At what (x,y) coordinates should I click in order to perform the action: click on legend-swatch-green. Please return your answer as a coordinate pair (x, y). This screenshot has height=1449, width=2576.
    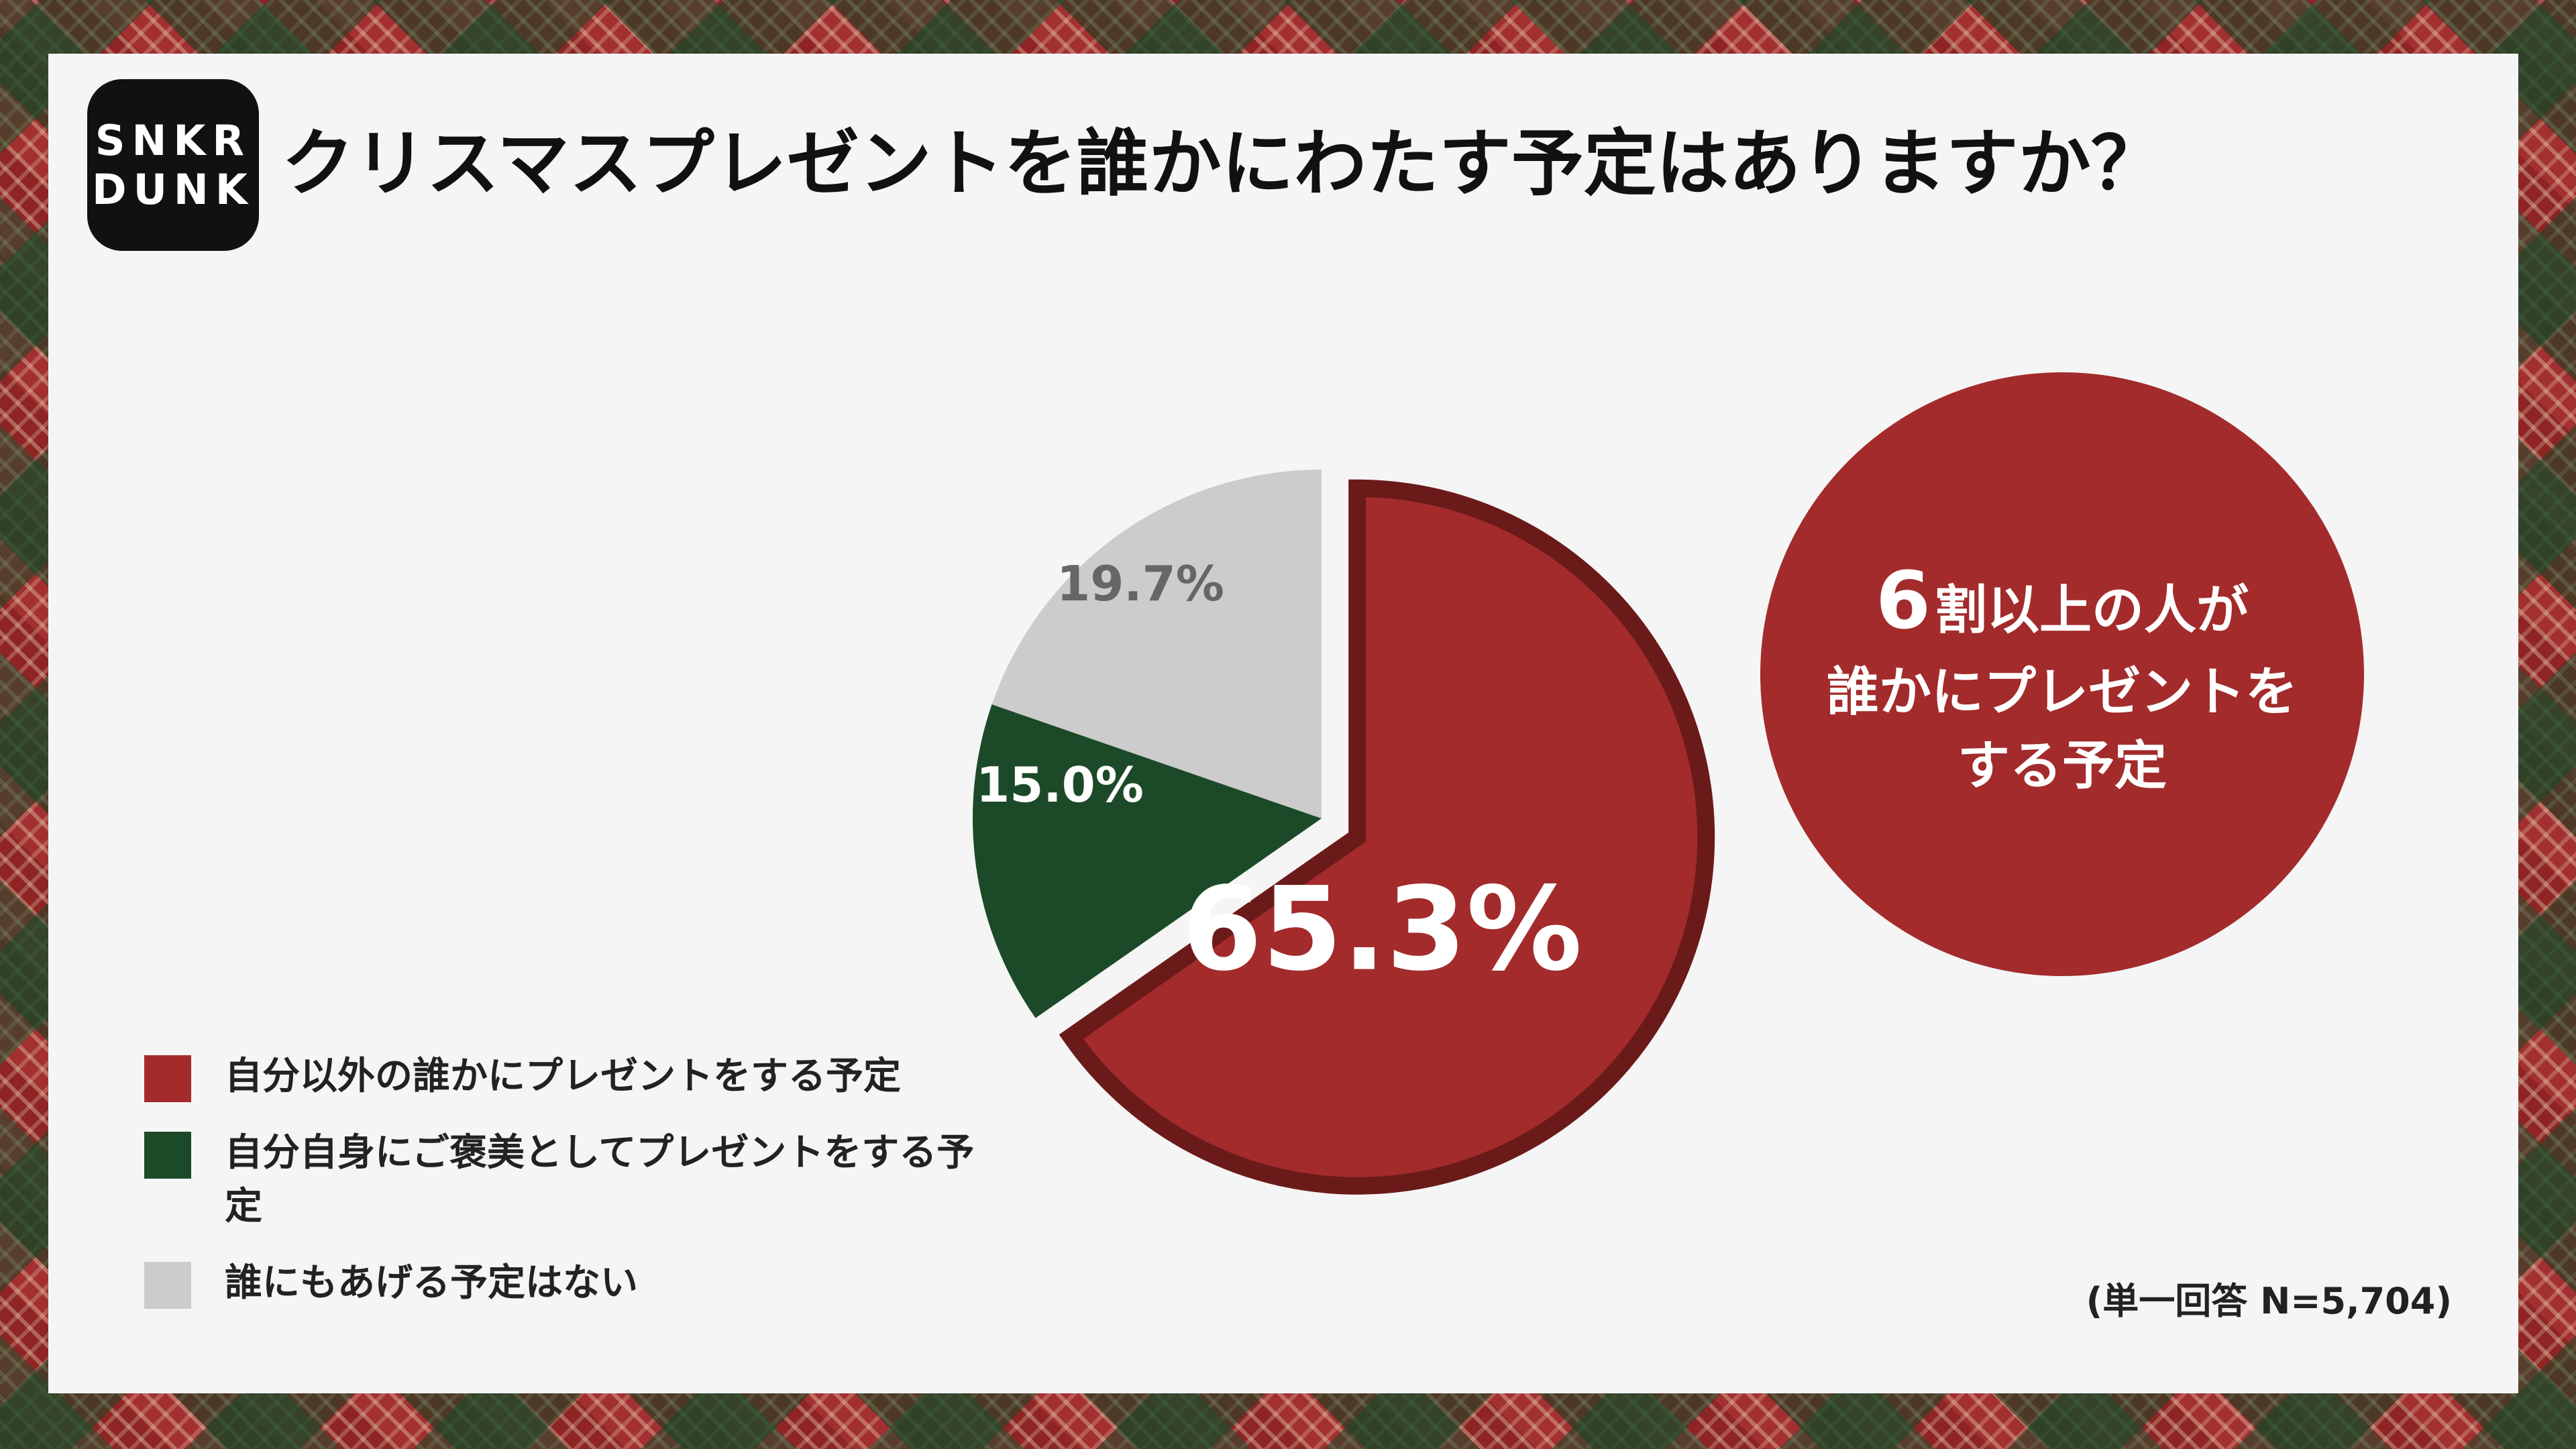
    Looking at the image, I should click on (167, 1155).